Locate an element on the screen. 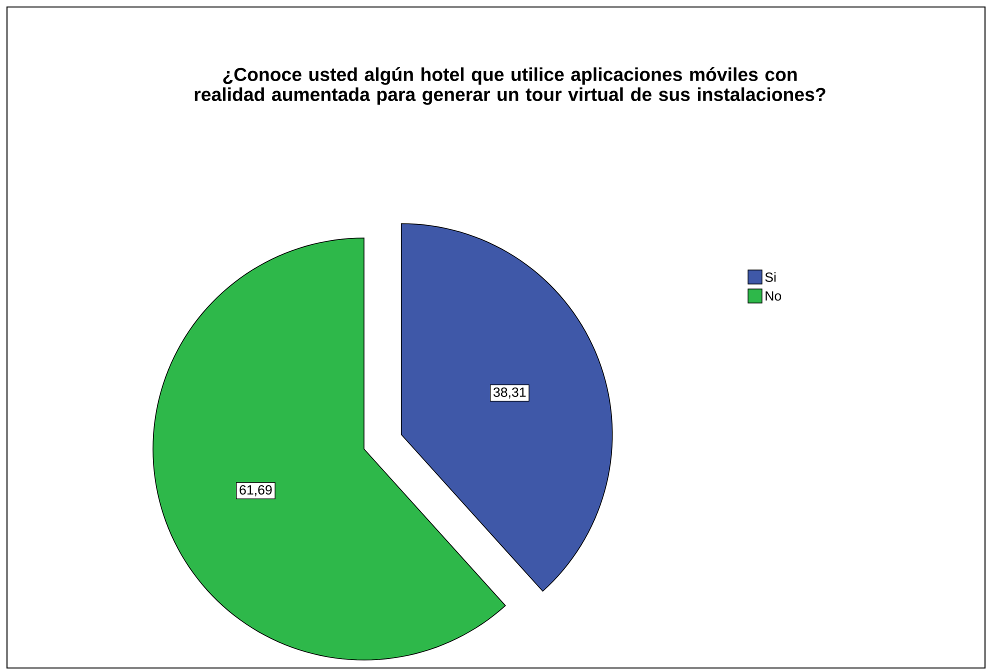  legend-label: Si is located at coordinates (770, 277).